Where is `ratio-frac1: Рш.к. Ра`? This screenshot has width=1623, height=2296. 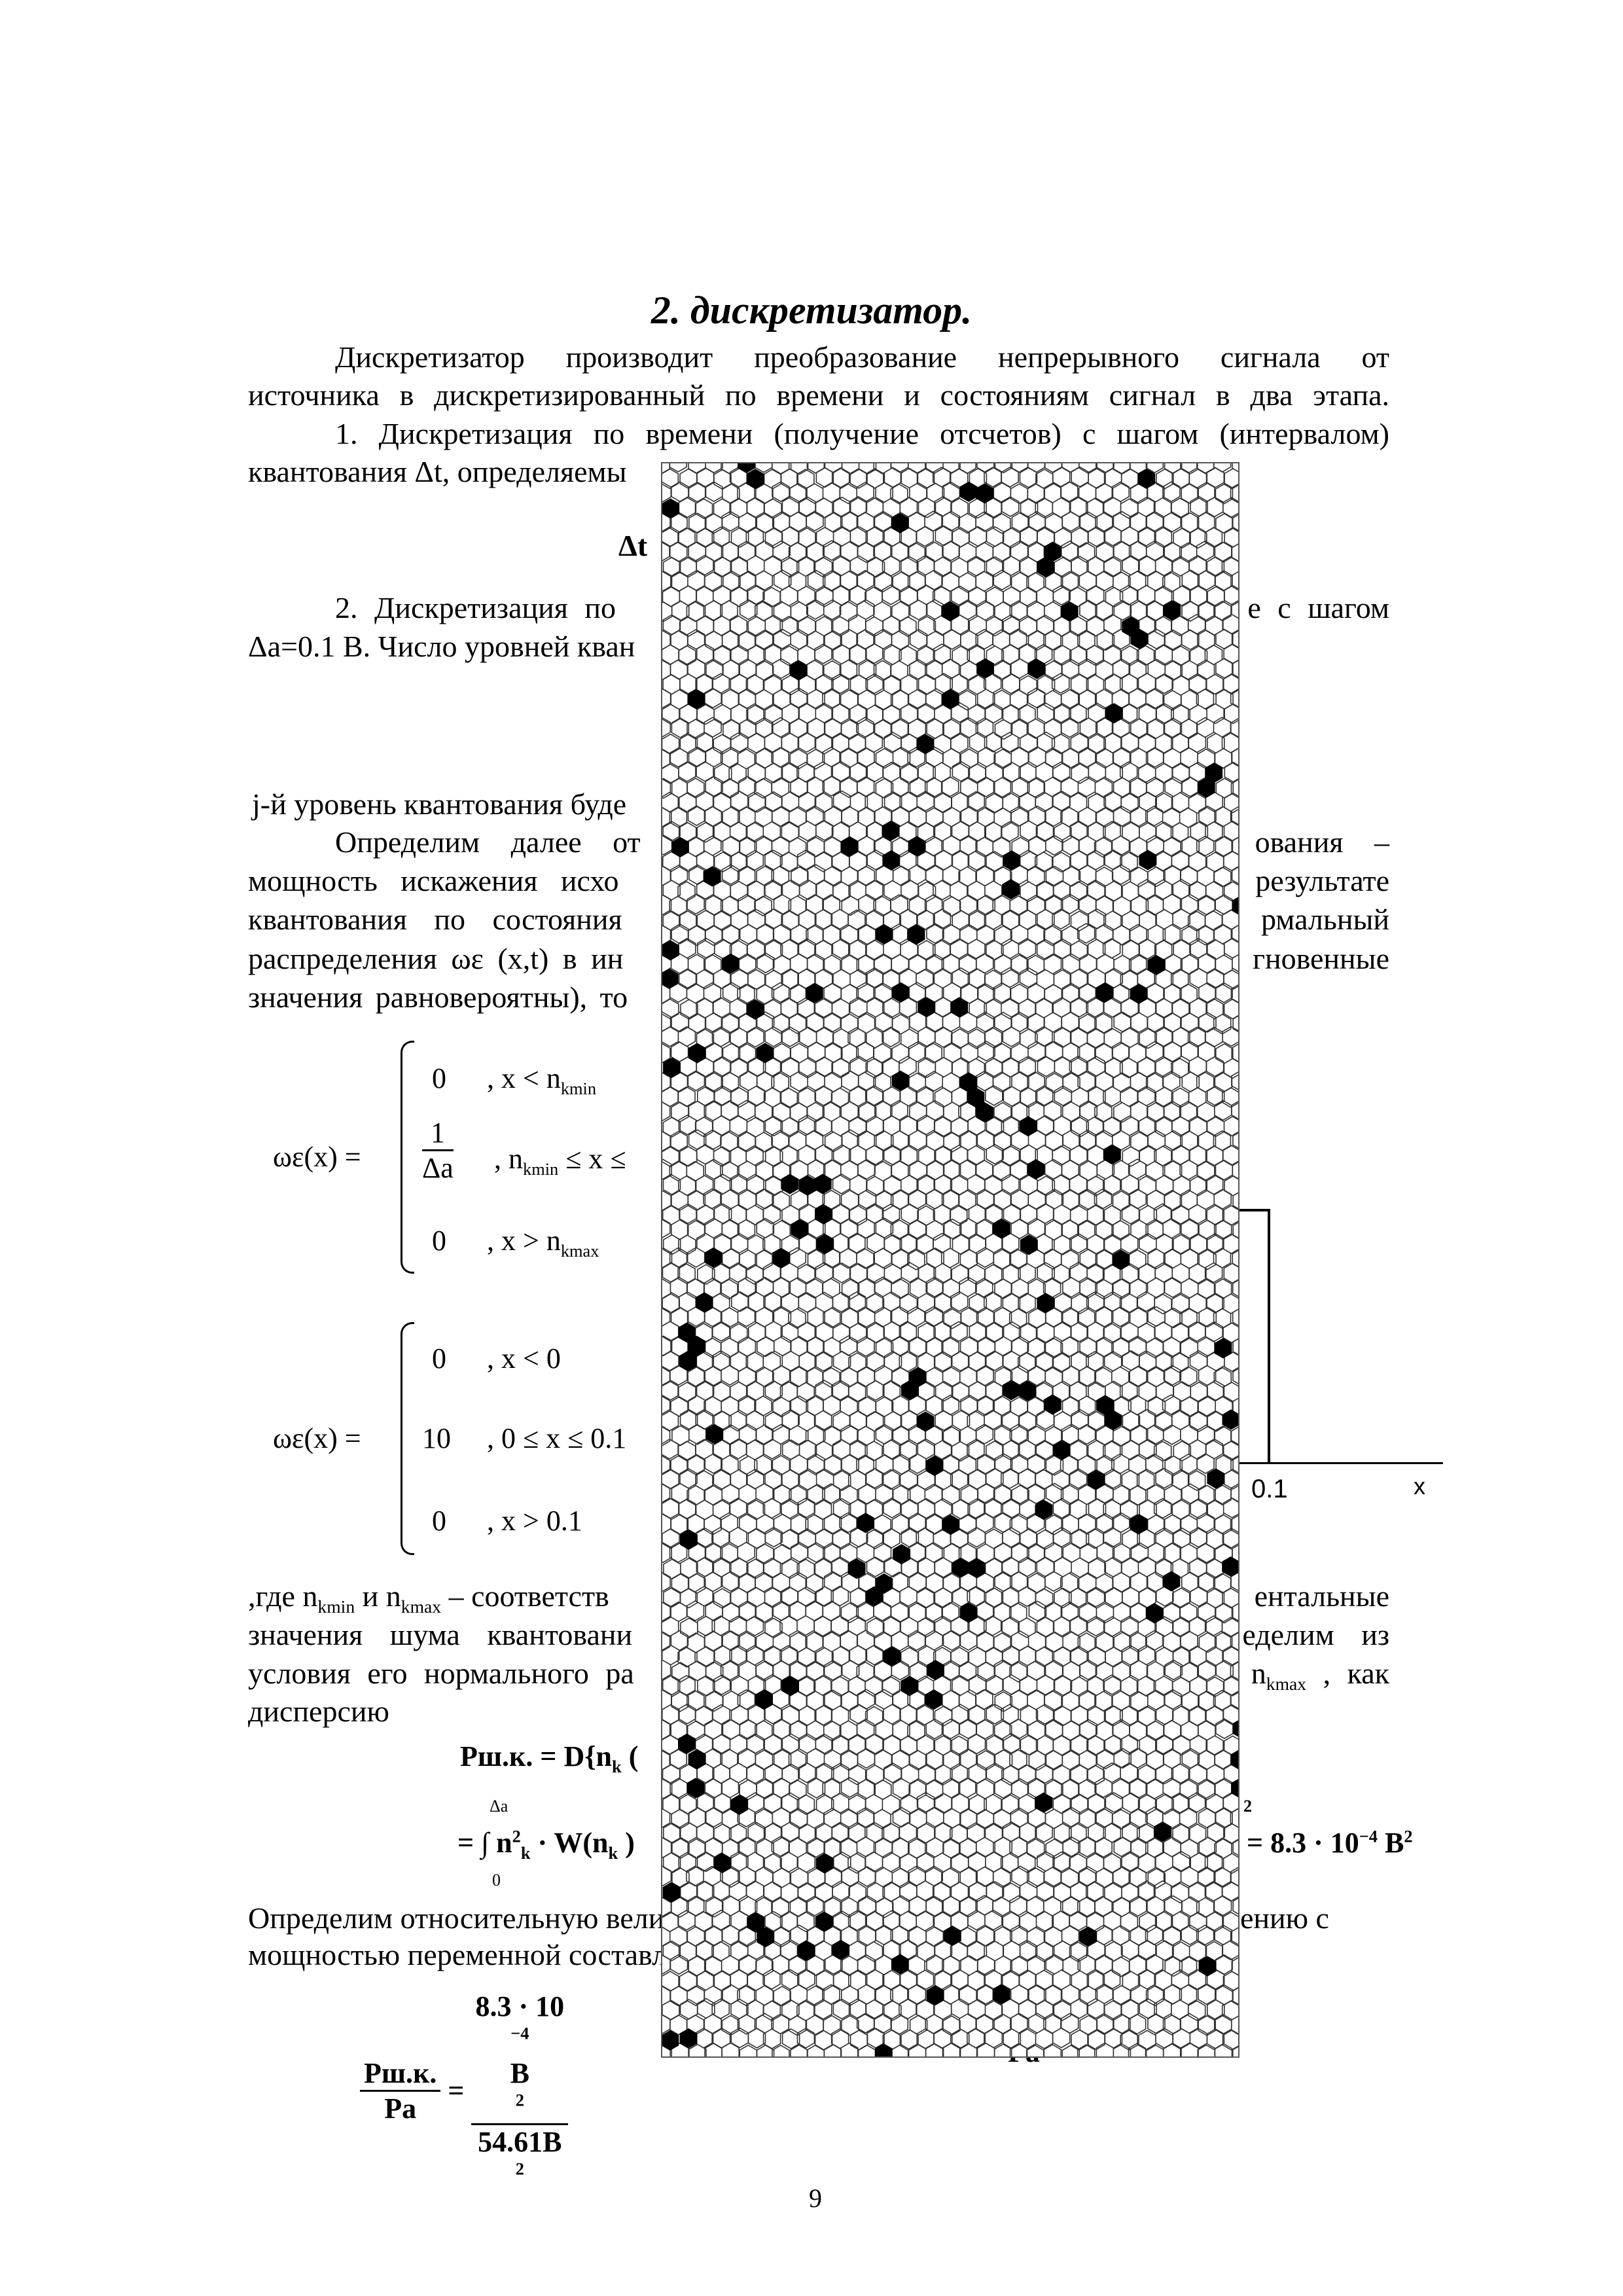
ratio-frac1: Рш.к. Ра is located at coordinates (401, 2090).